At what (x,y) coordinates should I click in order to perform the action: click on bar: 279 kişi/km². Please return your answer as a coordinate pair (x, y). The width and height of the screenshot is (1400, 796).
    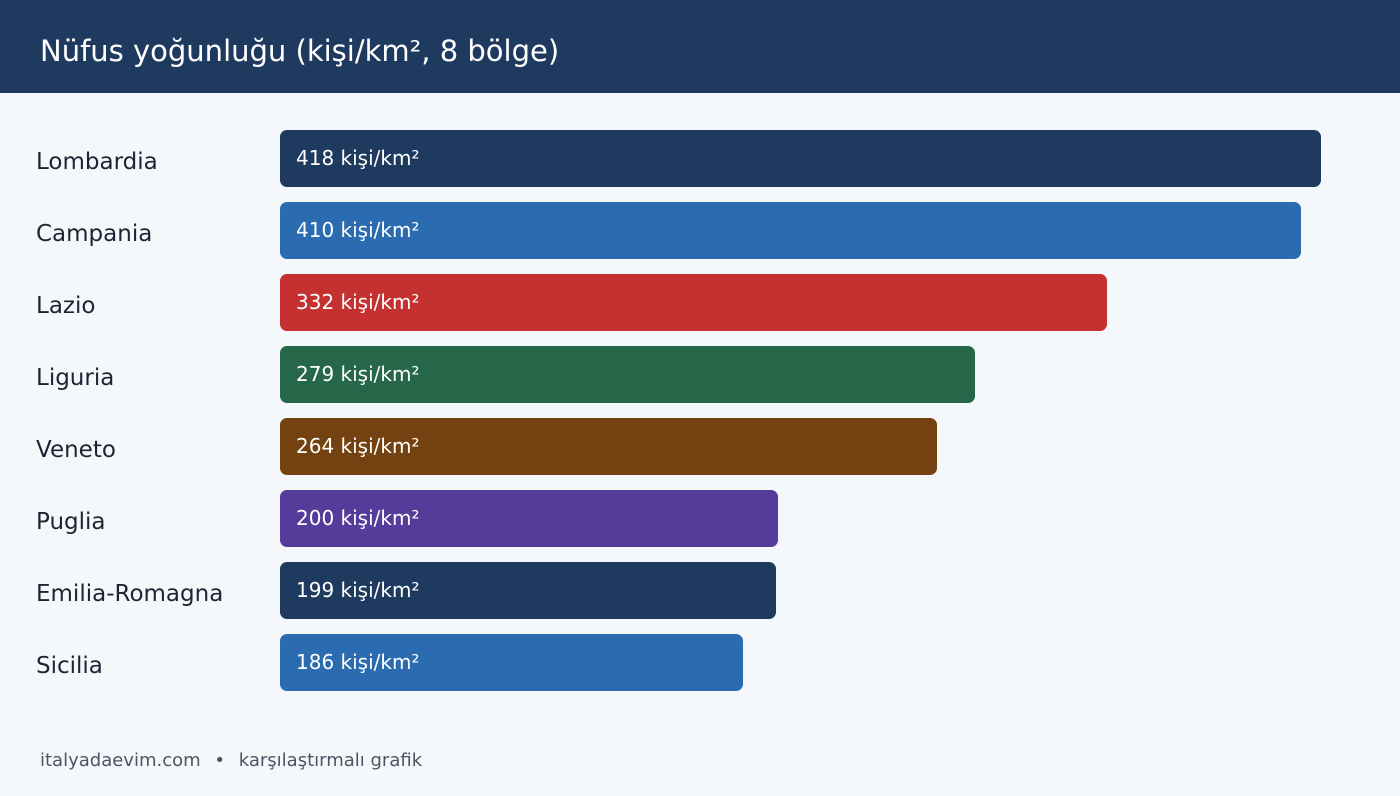
    Looking at the image, I should click on (627, 374).